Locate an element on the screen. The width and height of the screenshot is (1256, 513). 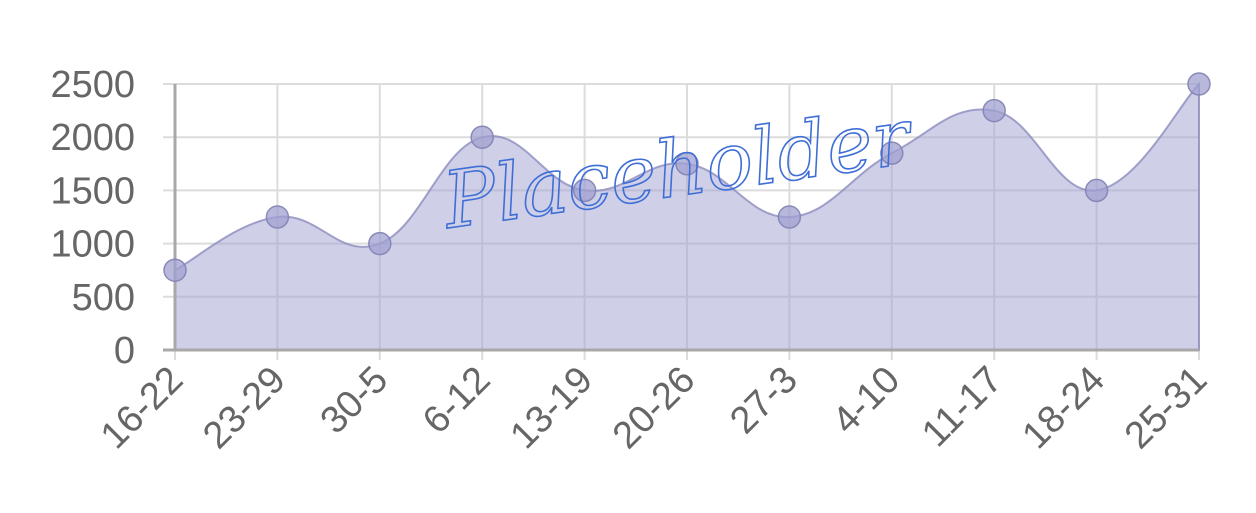
x-tick-label: 30-5 is located at coordinates (354, 400).